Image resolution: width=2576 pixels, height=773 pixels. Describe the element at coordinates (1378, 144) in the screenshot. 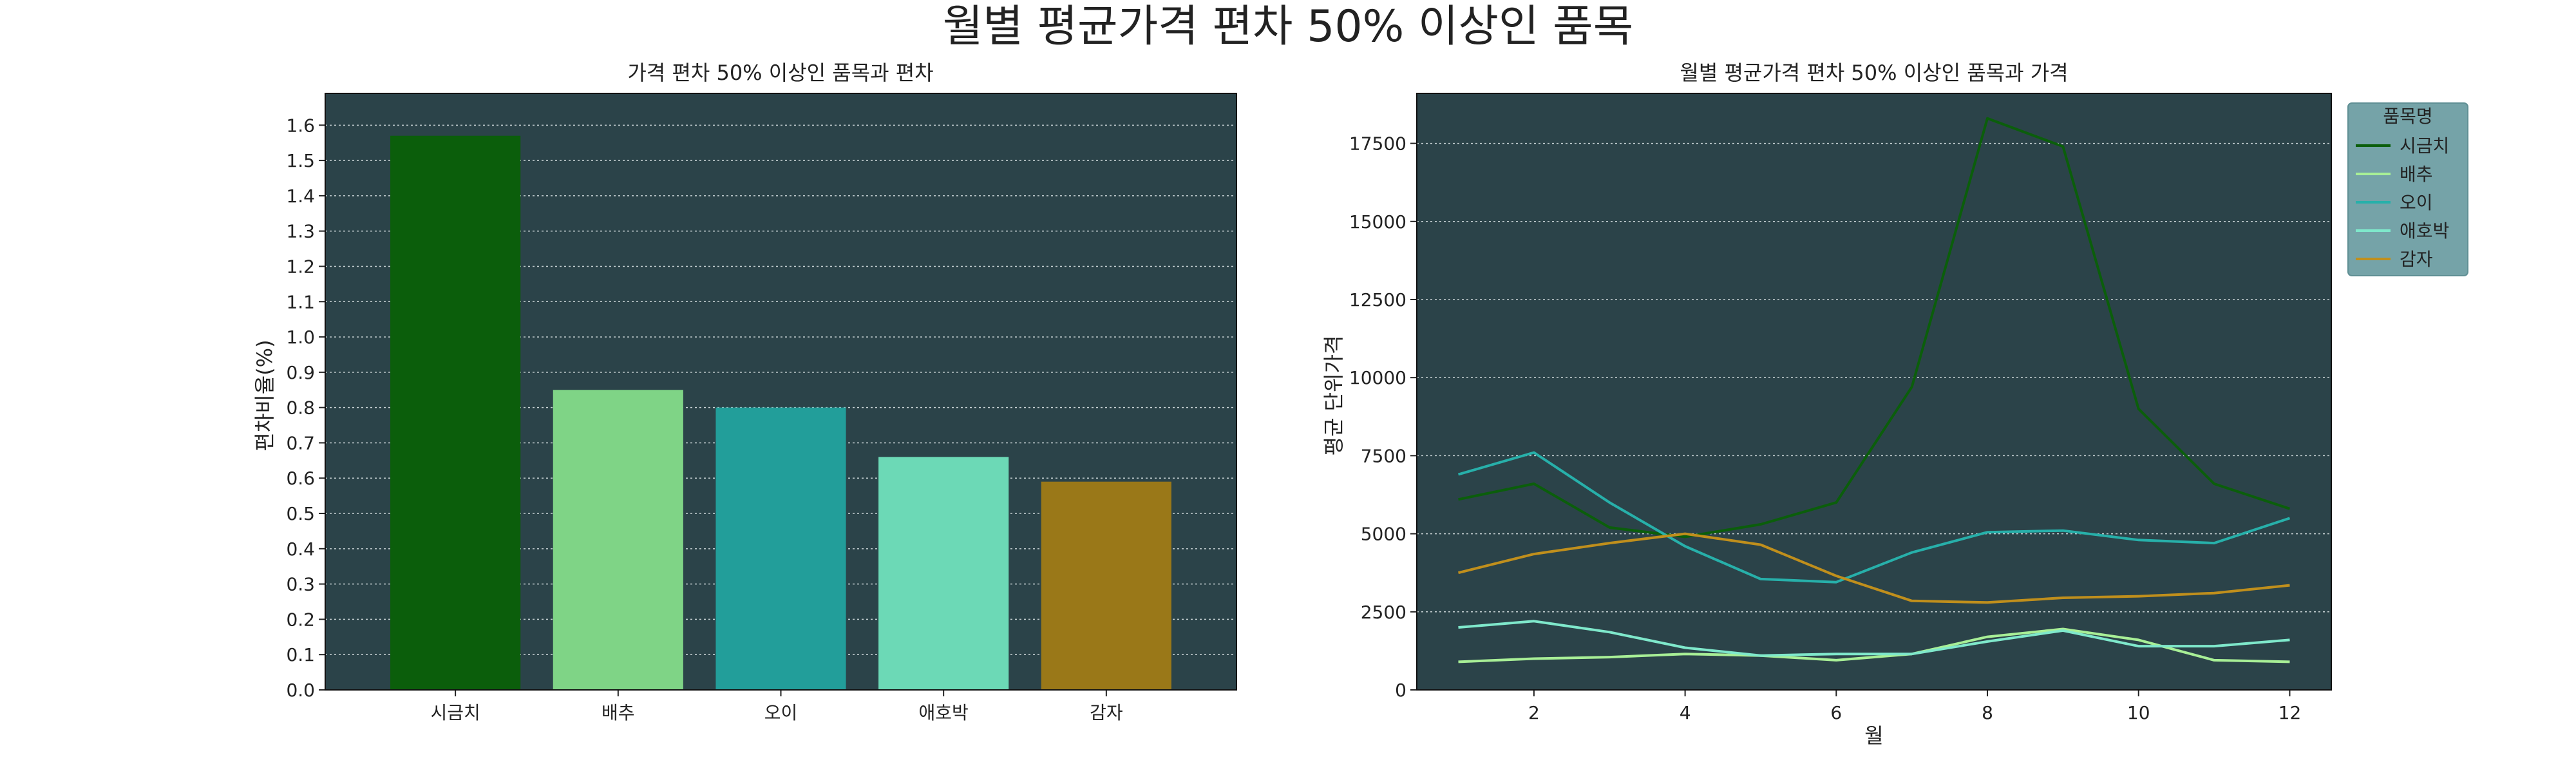

I see `line-y-tick-label: 17500` at that location.